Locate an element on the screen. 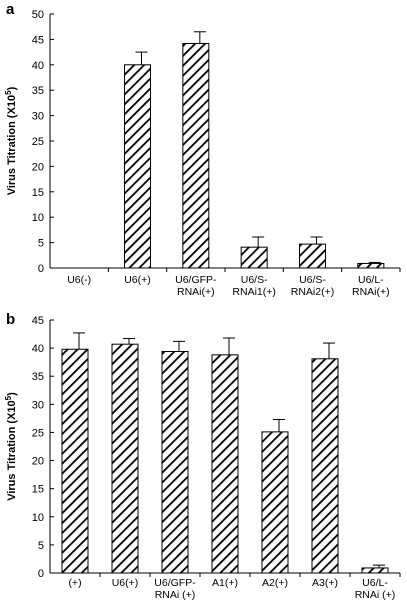  x-tick-label: (+) is located at coordinates (74, 583).